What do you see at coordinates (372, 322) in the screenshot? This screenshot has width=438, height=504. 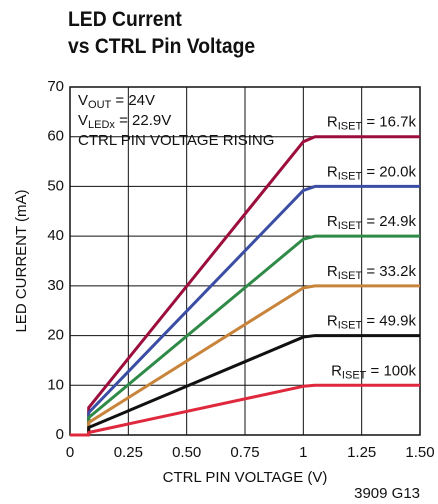 I see `series-label: RISET = 49.9k` at bounding box center [372, 322].